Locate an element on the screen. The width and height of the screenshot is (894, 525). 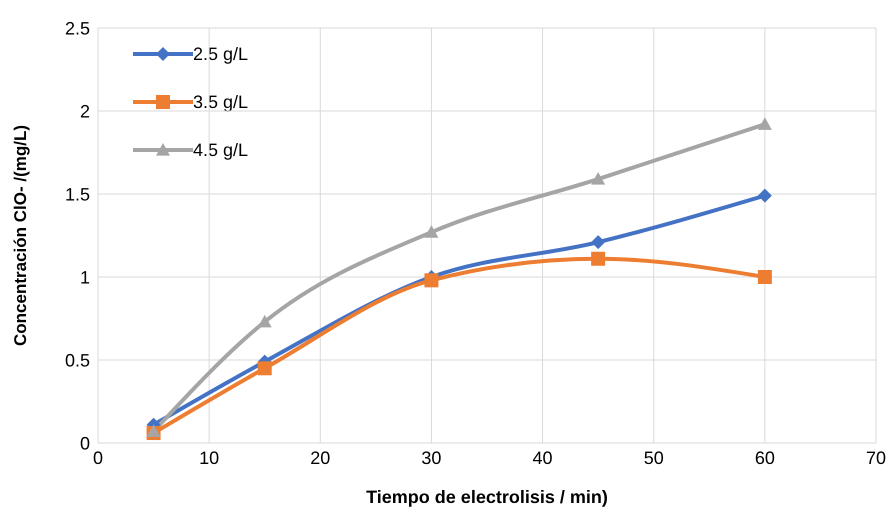
x-axis-title: Tiempo de electrolisis / min) is located at coordinates (487, 497).